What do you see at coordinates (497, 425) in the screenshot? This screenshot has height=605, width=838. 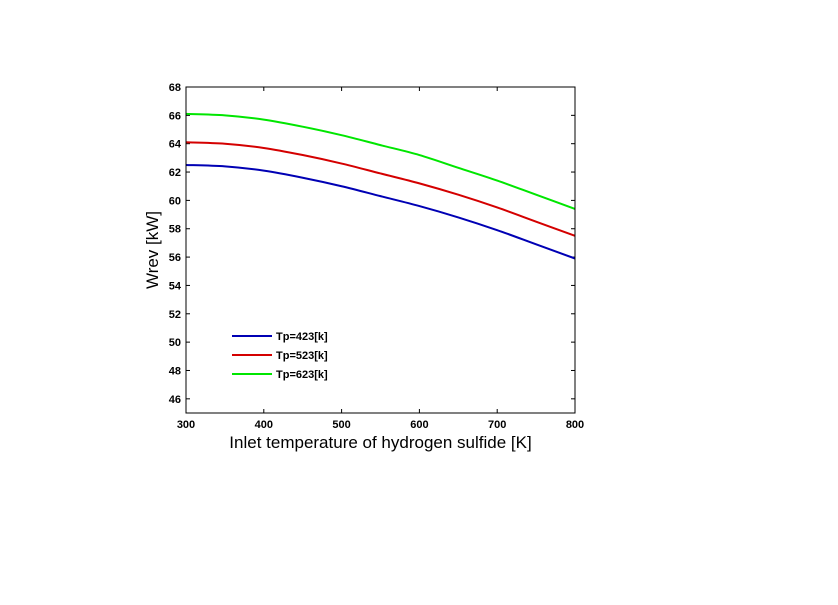 I see `x-tick-label: 700` at bounding box center [497, 425].